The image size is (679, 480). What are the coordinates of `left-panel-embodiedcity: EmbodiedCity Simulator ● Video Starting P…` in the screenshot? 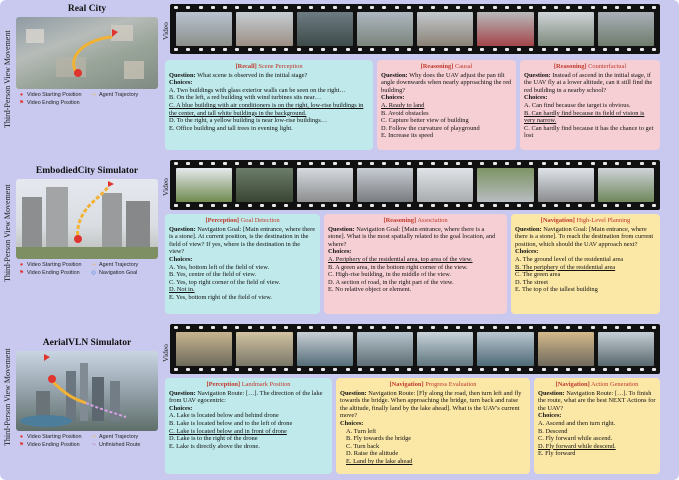 It's located at (87, 221).